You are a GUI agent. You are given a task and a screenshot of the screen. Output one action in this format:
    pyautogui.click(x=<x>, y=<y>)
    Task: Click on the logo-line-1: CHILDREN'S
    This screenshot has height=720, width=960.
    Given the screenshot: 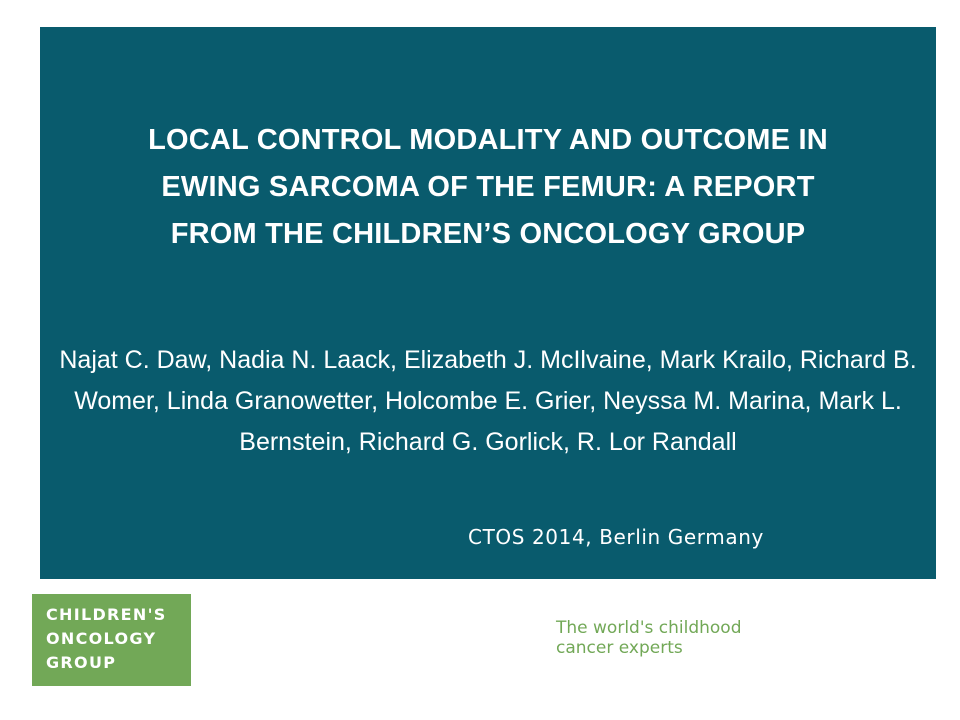 What is the action you would take?
    pyautogui.click(x=106, y=614)
    